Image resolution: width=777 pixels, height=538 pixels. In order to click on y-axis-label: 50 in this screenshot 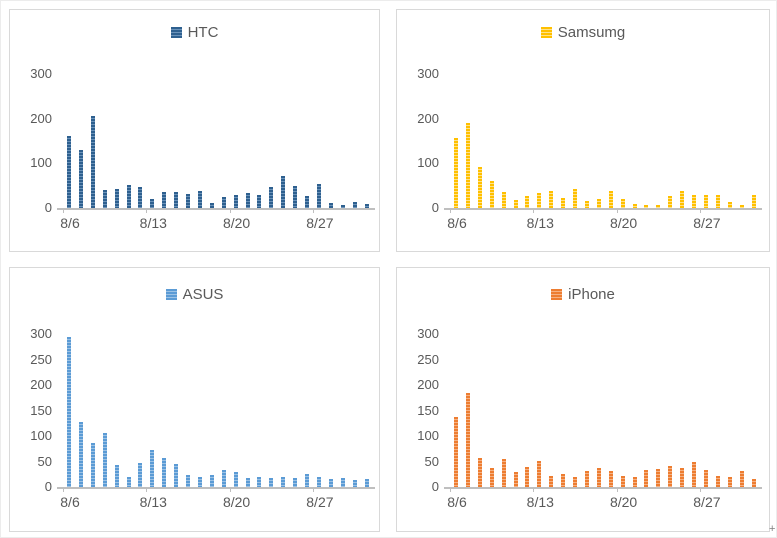, I will do `click(44, 461)`.